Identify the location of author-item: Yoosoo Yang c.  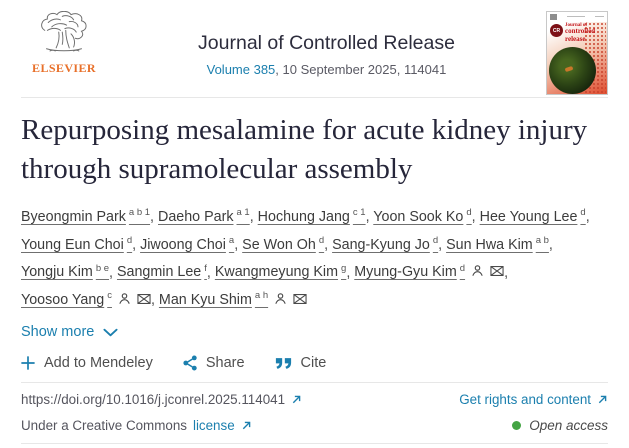
(86, 299).